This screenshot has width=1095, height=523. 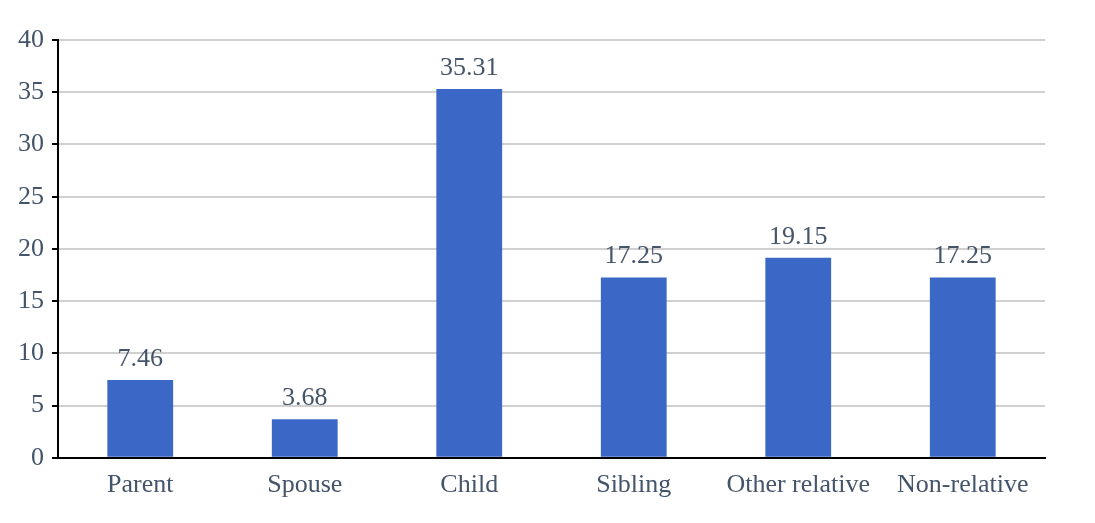 What do you see at coordinates (31, 143) in the screenshot?
I see `y-tick-label: 30` at bounding box center [31, 143].